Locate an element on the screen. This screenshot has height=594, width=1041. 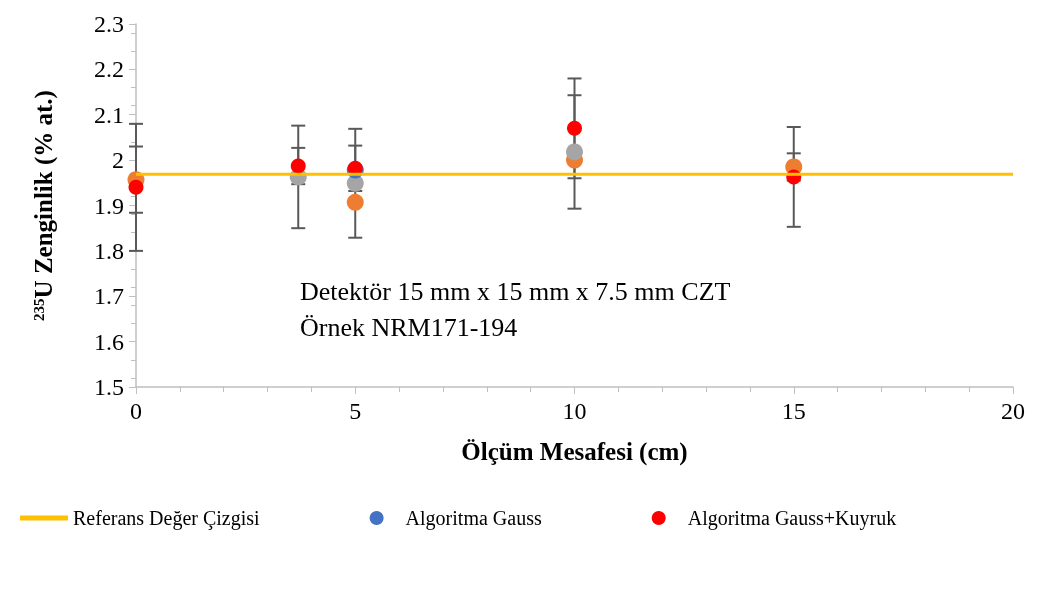
x-tick-label: 0 is located at coordinates (136, 411).